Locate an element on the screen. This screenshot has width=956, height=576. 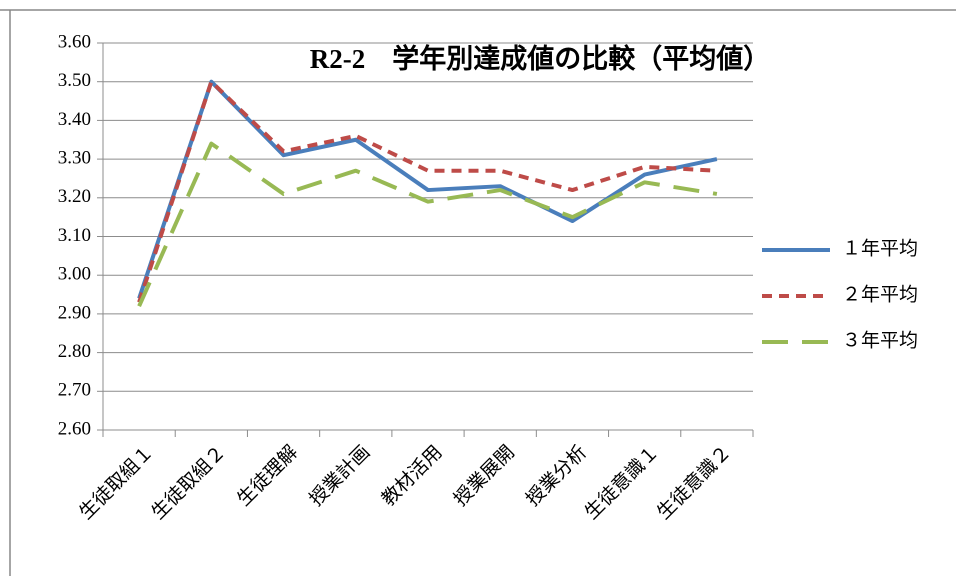
x-tick-label: 生徒理解 is located at coordinates (267, 475).